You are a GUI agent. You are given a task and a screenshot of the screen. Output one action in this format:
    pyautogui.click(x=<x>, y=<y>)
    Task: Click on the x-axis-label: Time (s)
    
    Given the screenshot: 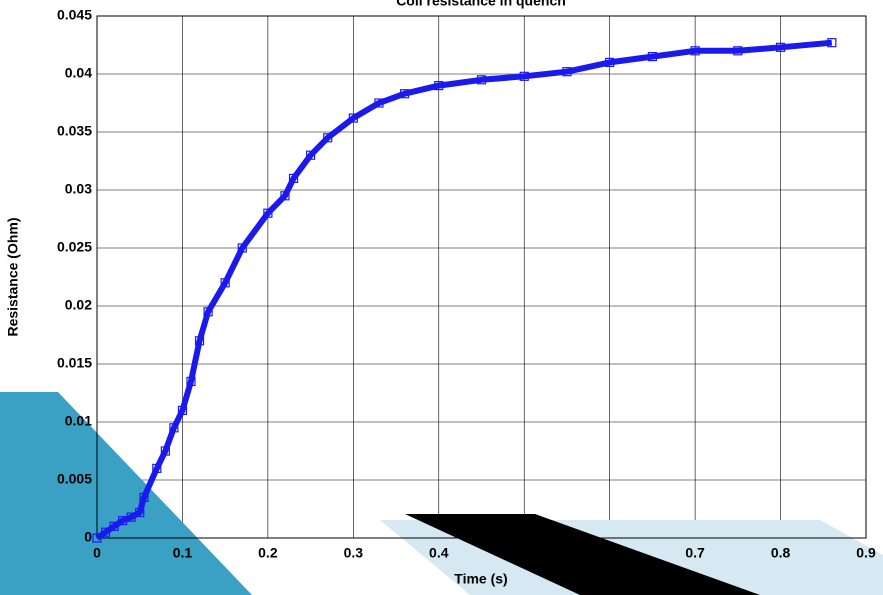 What is the action you would take?
    pyautogui.click(x=480, y=579)
    